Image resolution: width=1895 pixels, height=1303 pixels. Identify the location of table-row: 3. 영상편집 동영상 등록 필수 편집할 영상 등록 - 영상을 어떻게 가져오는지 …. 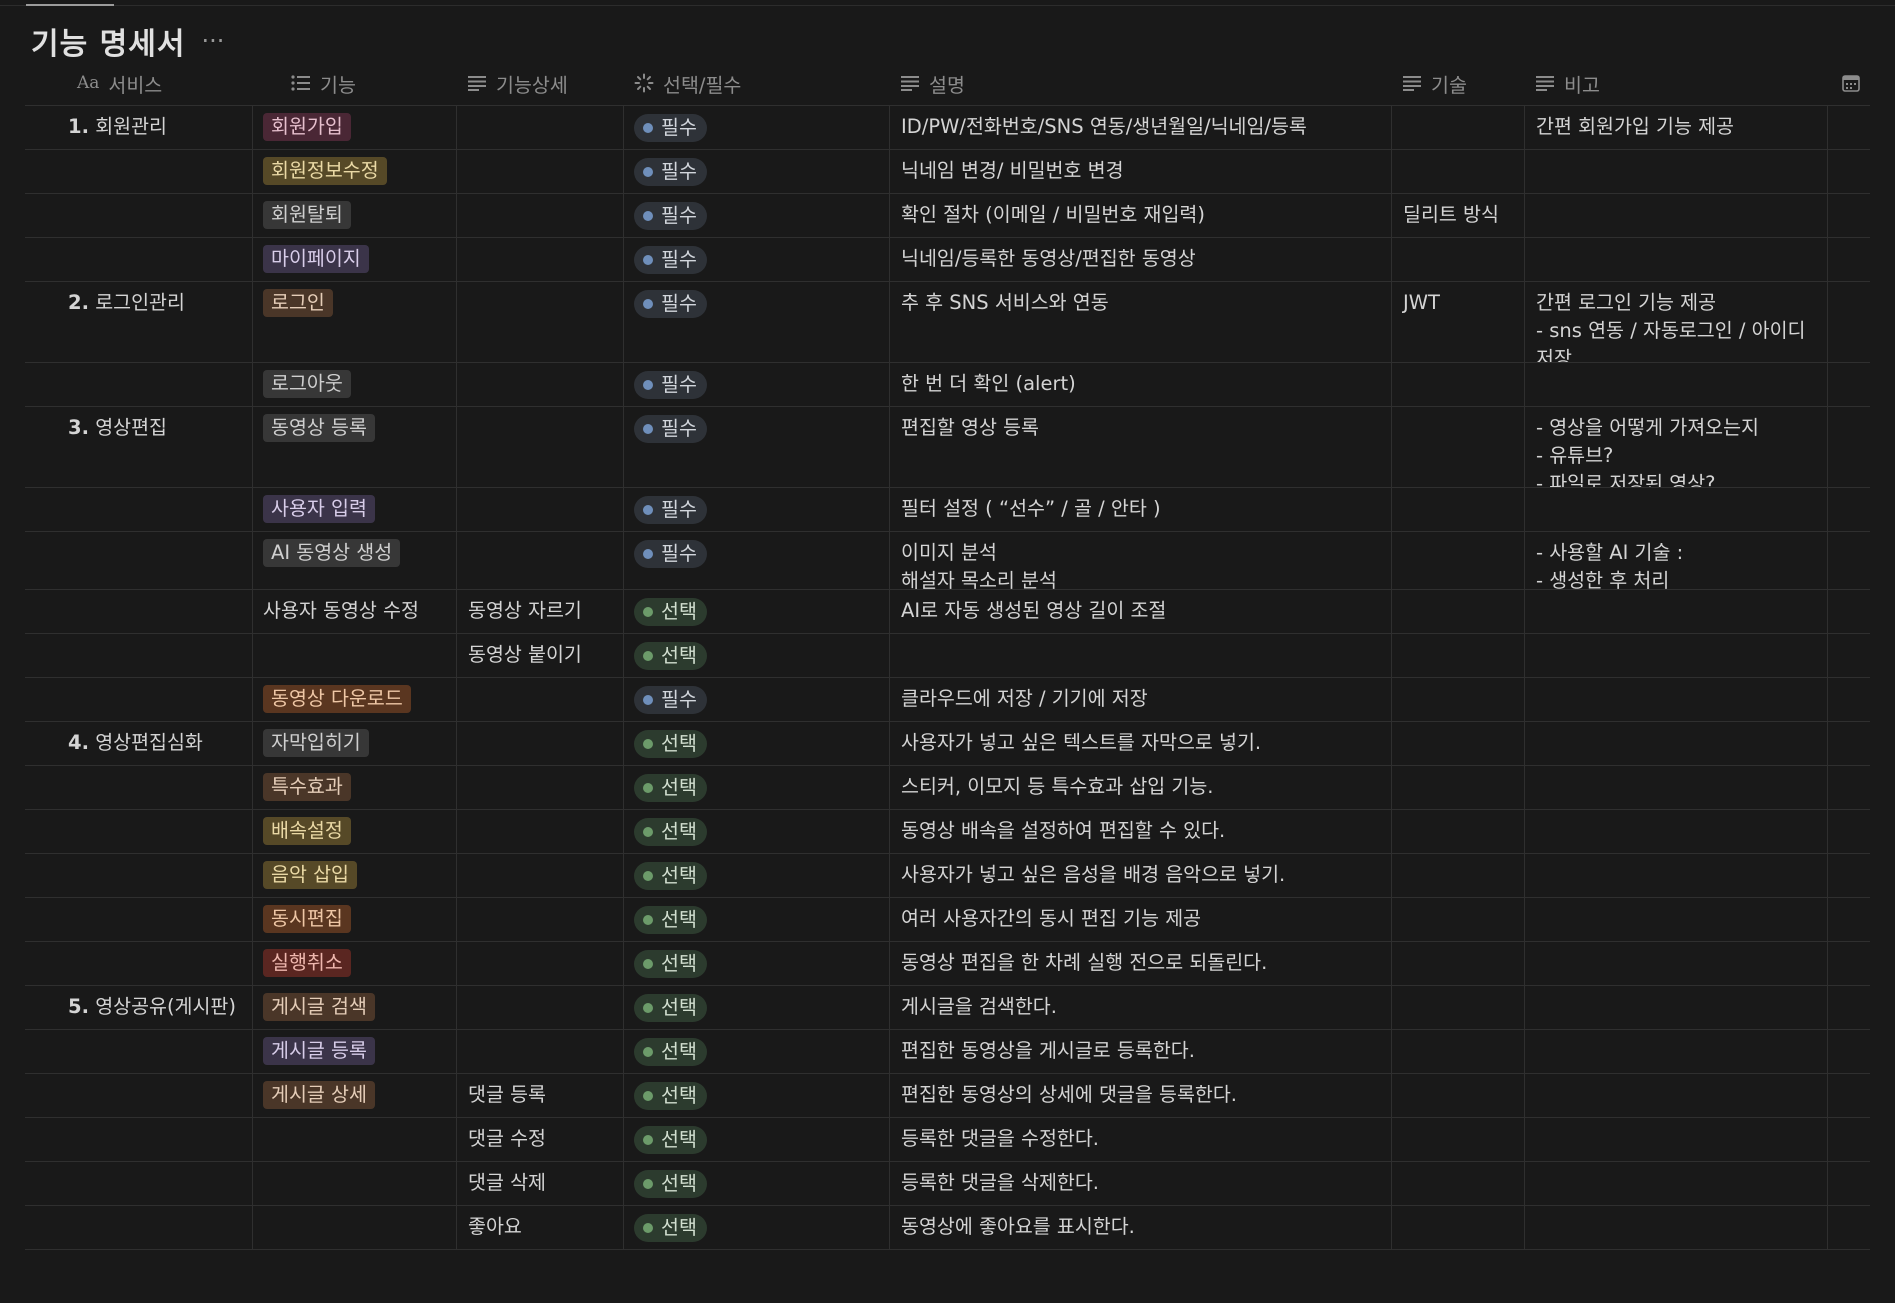
(947, 447).